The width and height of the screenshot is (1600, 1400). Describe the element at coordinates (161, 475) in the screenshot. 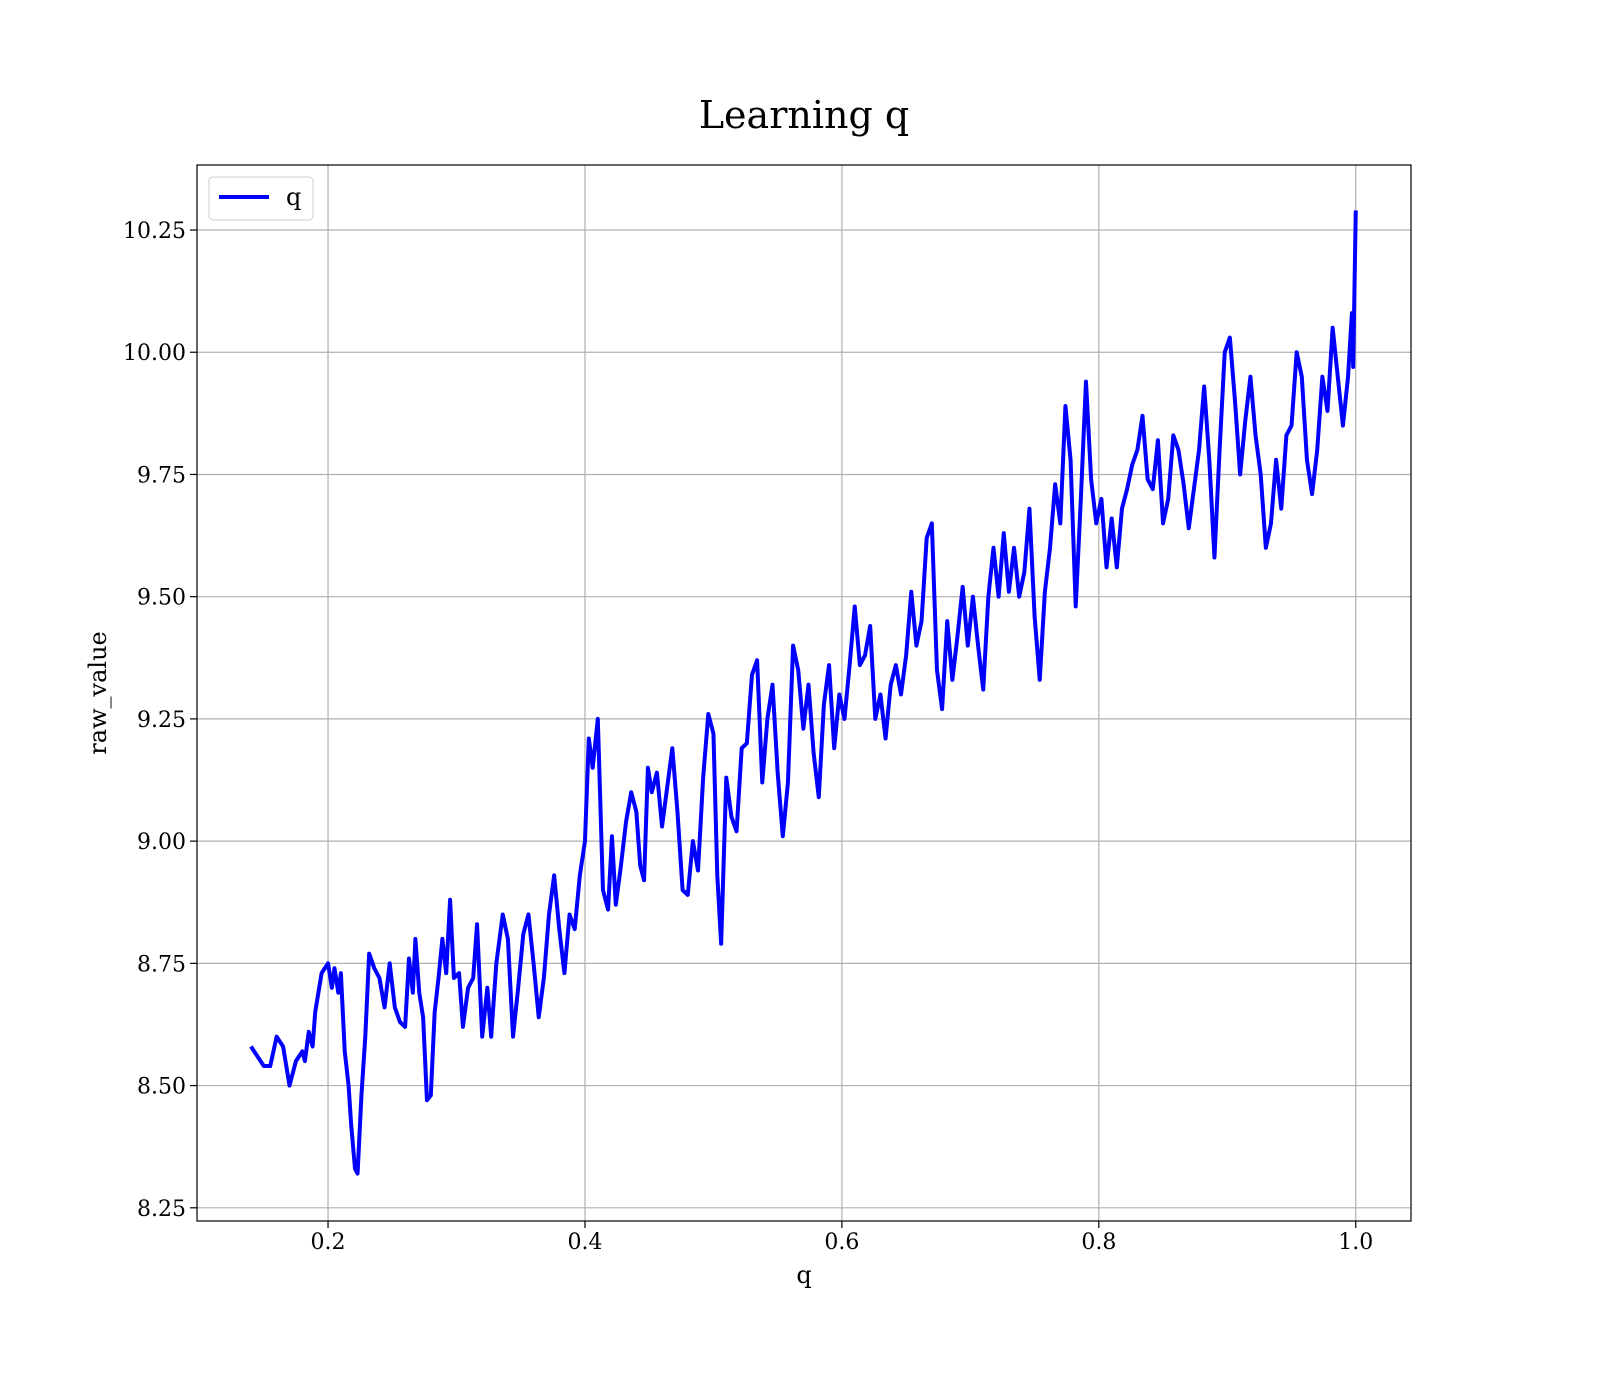

I see `y-tick-label: 9.75` at that location.